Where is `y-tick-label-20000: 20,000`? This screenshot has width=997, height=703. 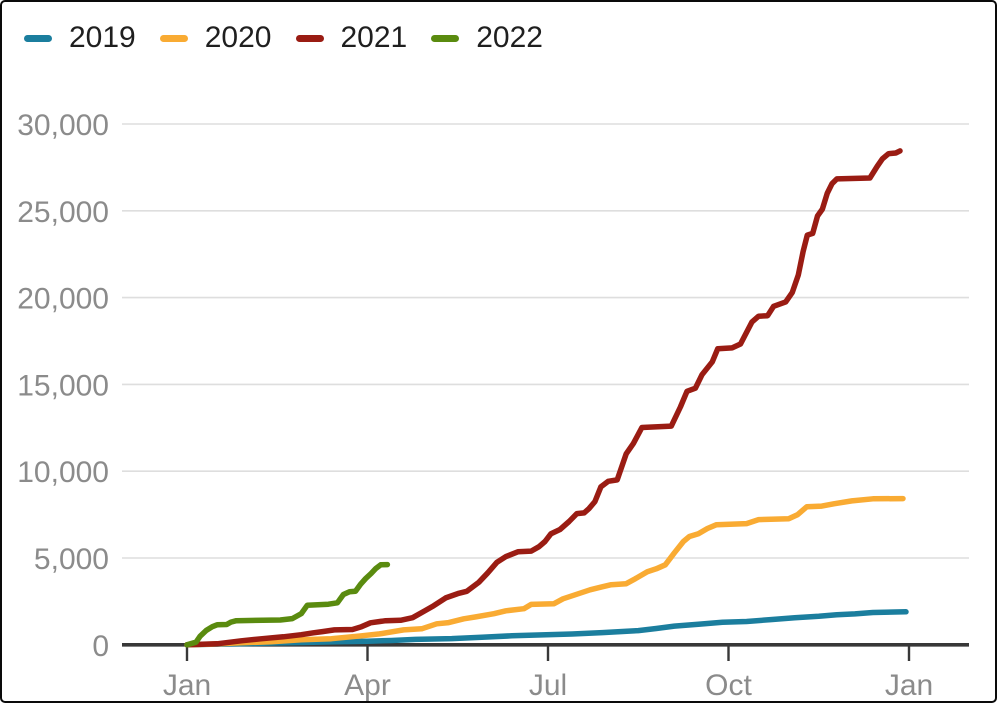
y-tick-label-20000: 20,000 is located at coordinates (63, 299).